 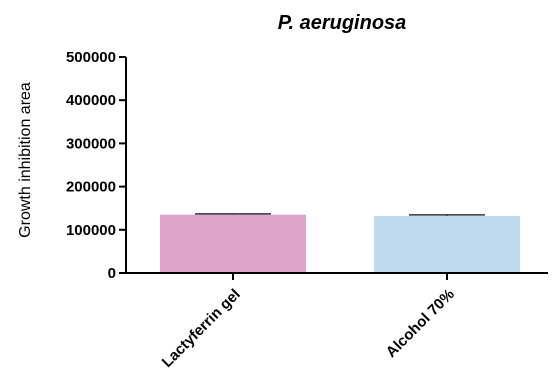 What do you see at coordinates (340, 243) in the screenshot?
I see `bars-layer` at bounding box center [340, 243].